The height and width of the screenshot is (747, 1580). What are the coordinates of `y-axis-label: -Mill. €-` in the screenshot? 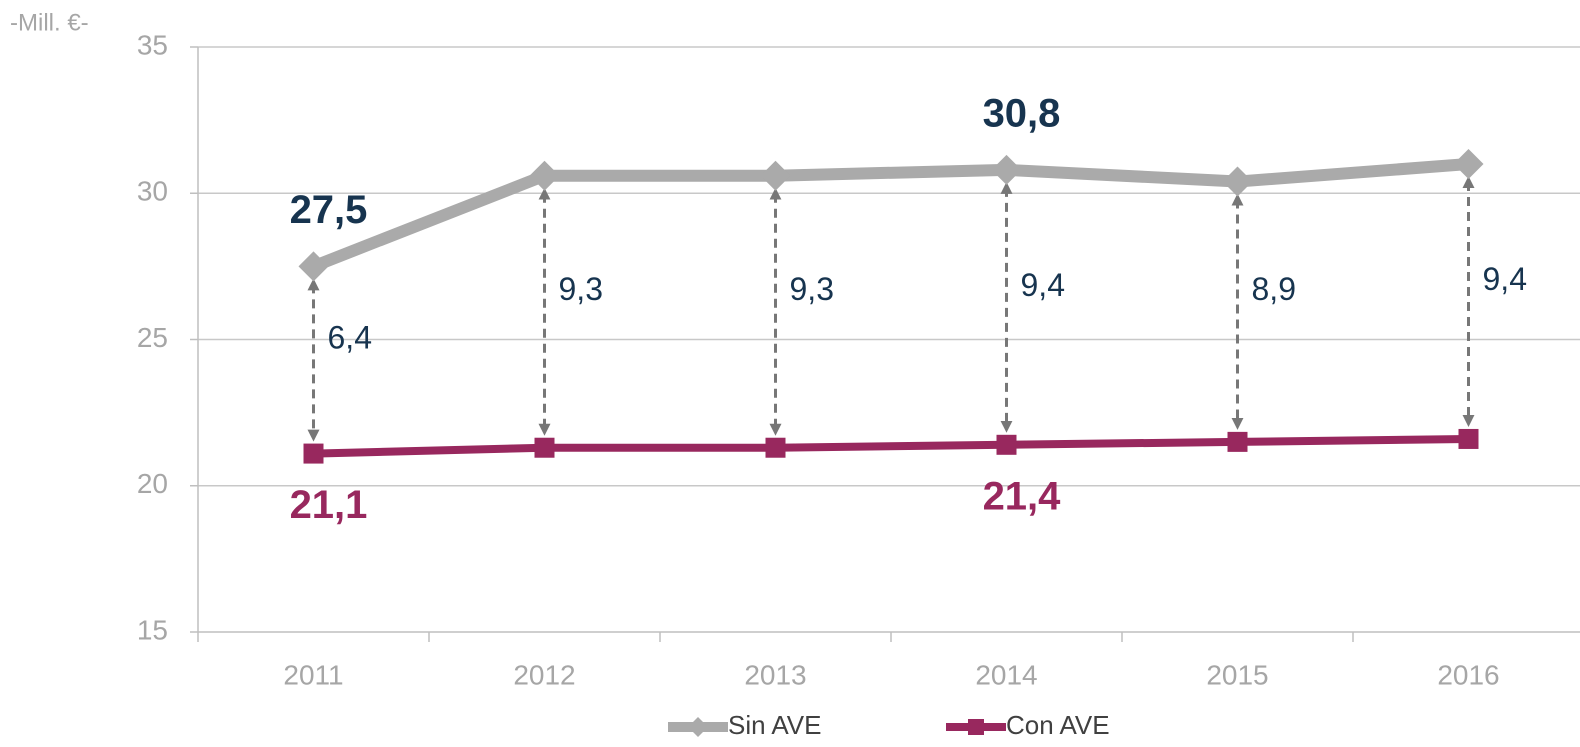 It's located at (49, 22).